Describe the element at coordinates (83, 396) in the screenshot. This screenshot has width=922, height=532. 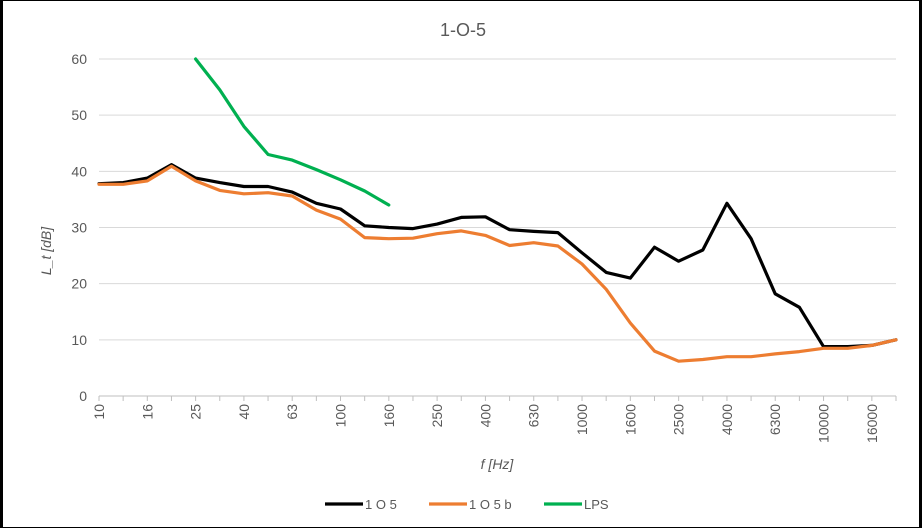
I see `y-tick-label: 0` at that location.